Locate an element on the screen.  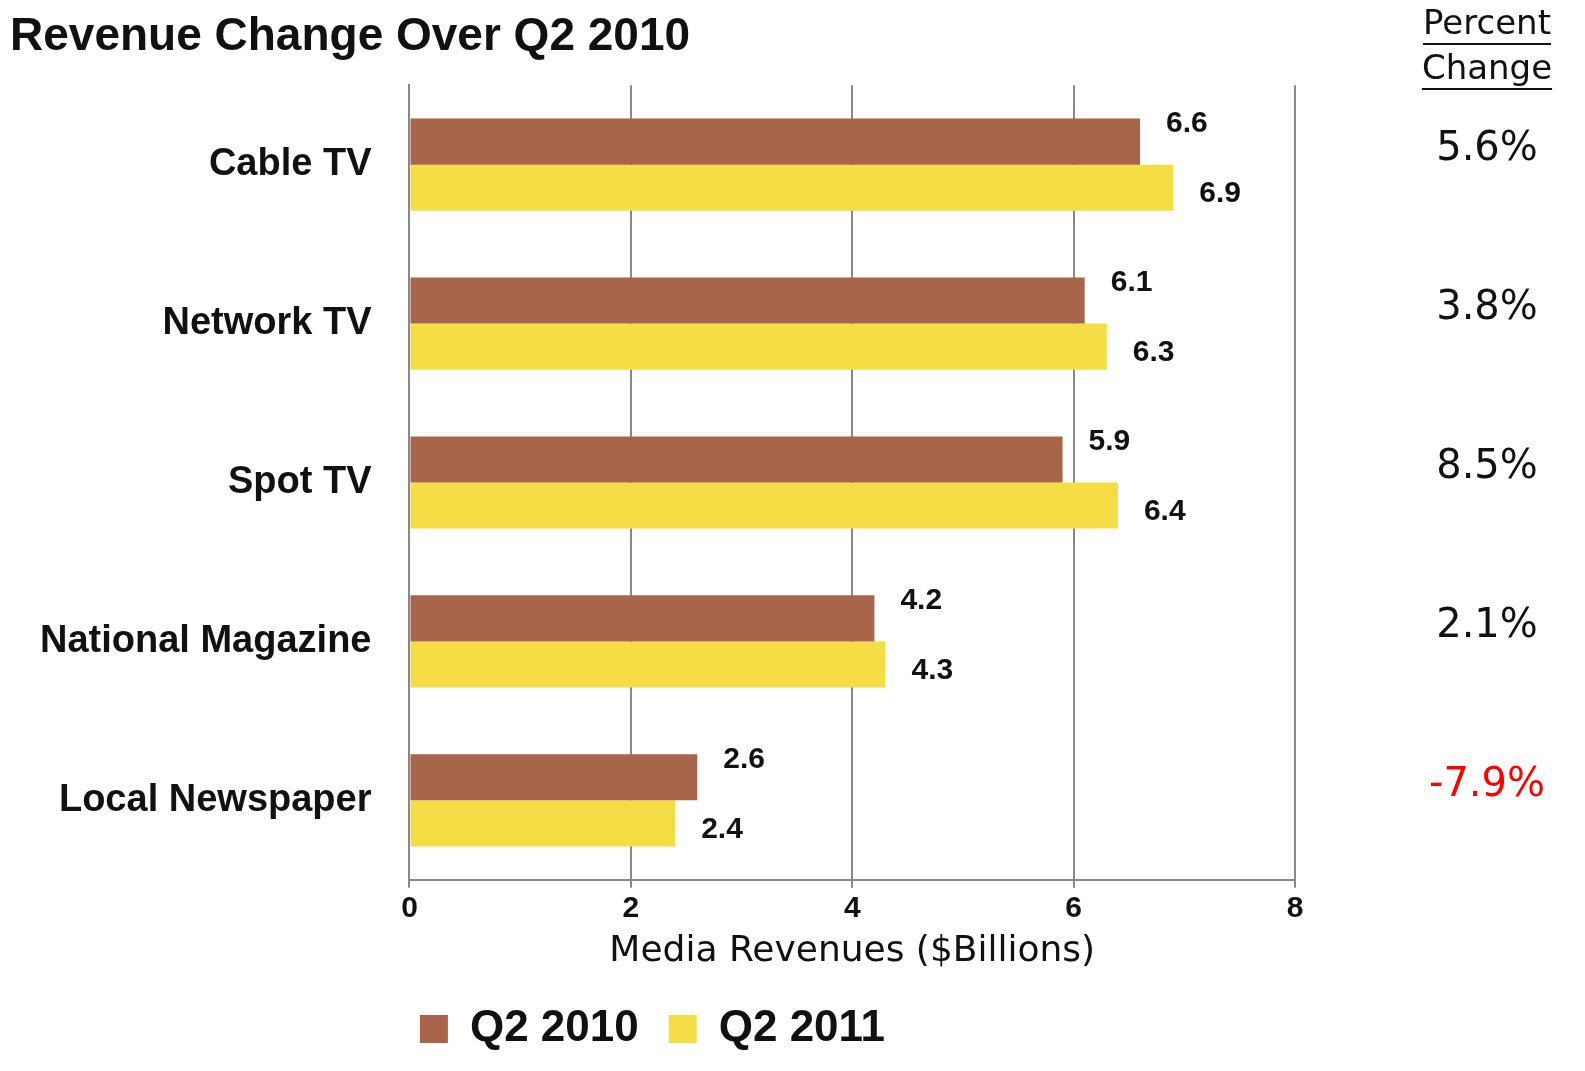
x-axis-title: Media Revenues ($Billions) is located at coordinates (852, 948).